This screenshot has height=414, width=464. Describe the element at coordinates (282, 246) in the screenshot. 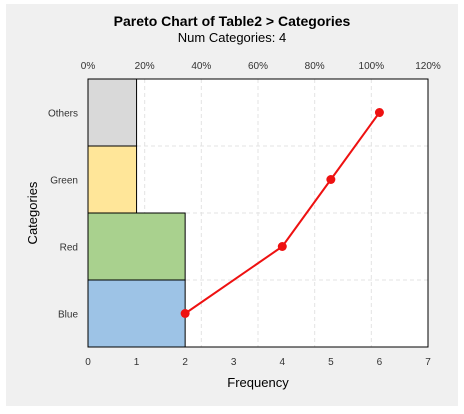

I see `cumulative-point-red` at that location.